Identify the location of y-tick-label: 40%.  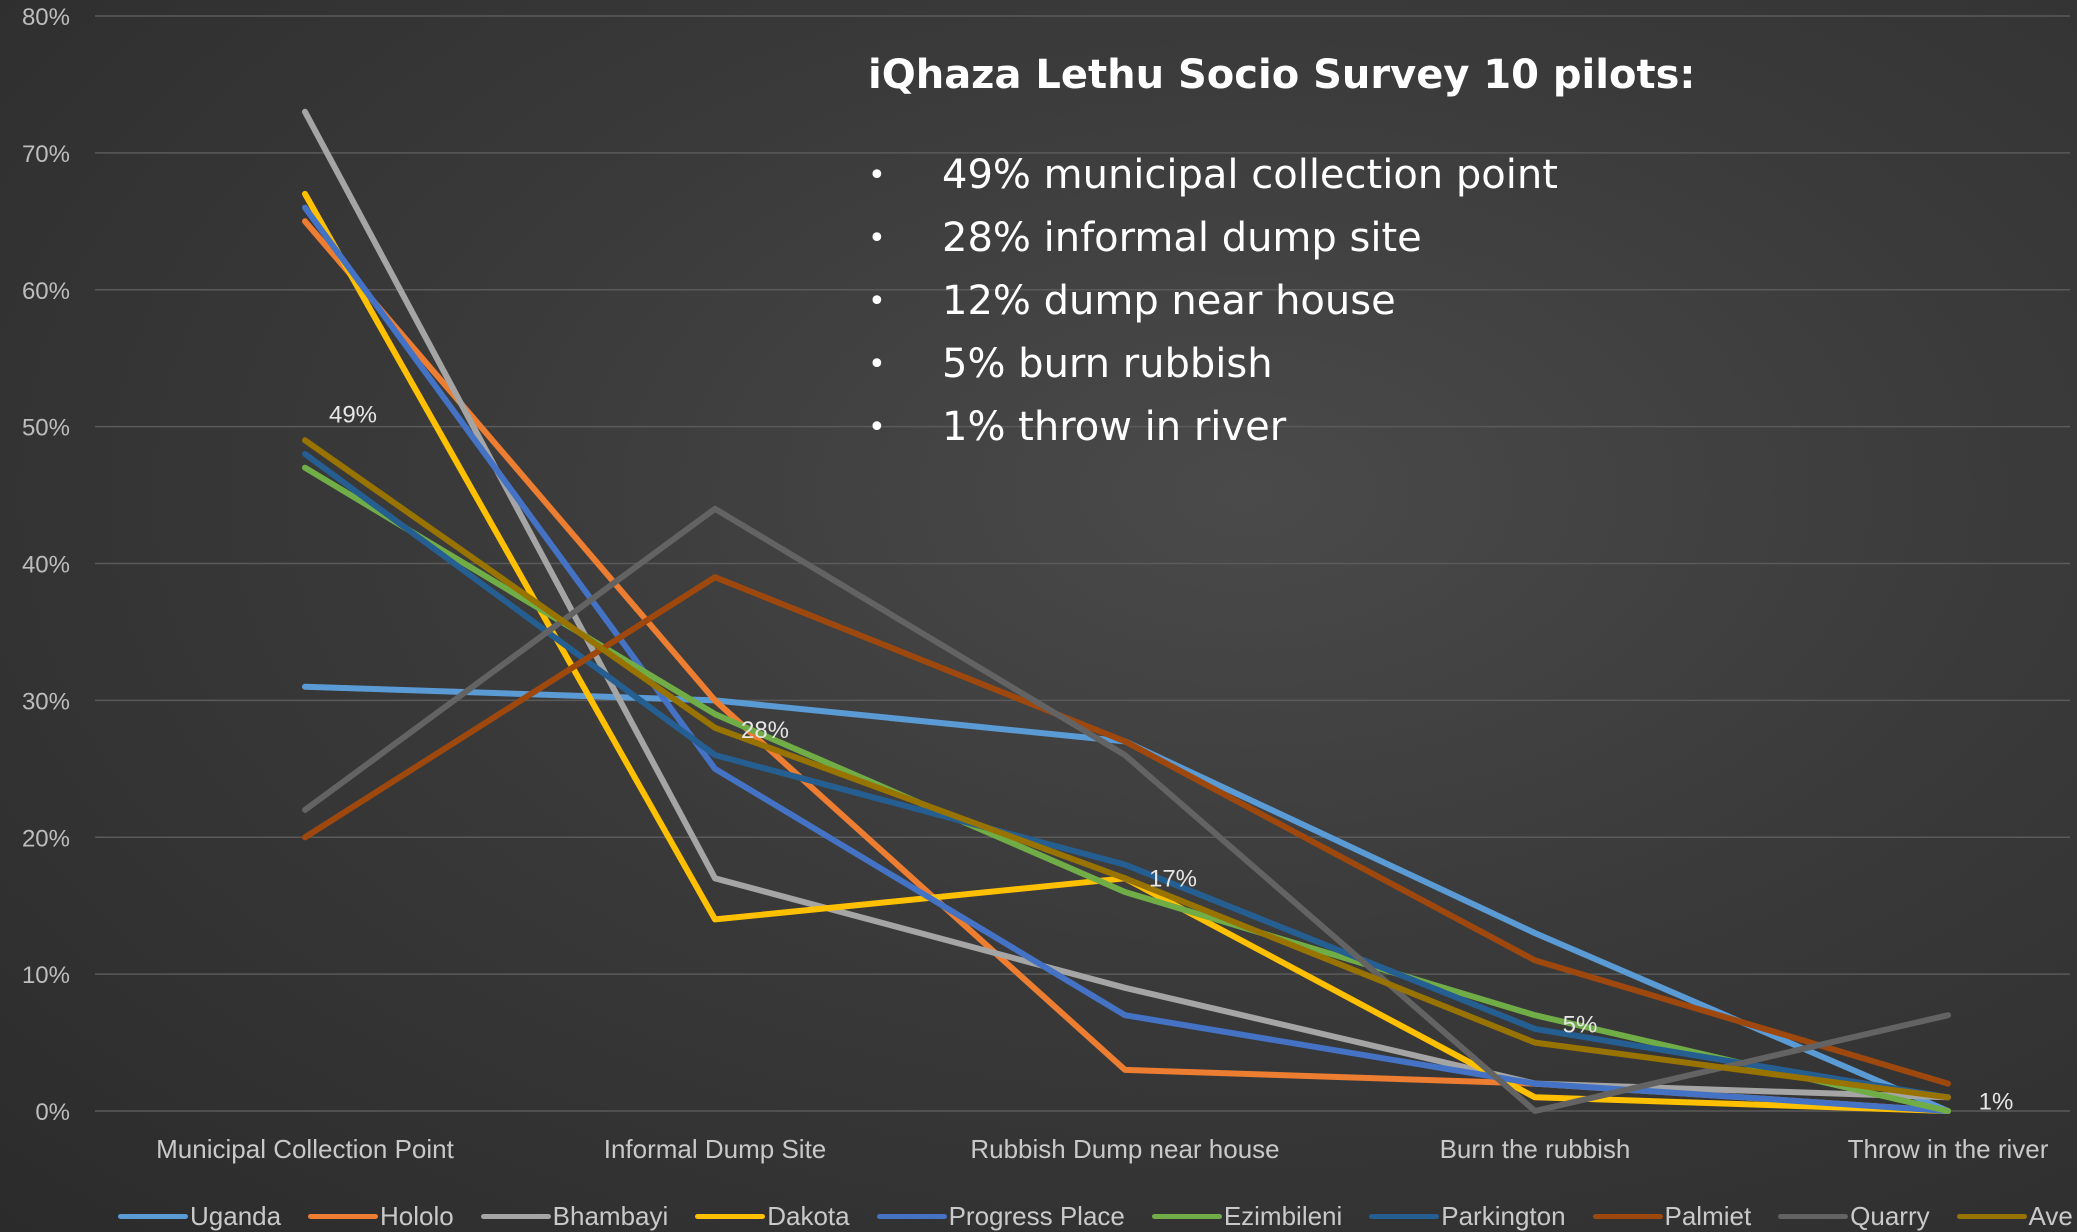
(46, 565).